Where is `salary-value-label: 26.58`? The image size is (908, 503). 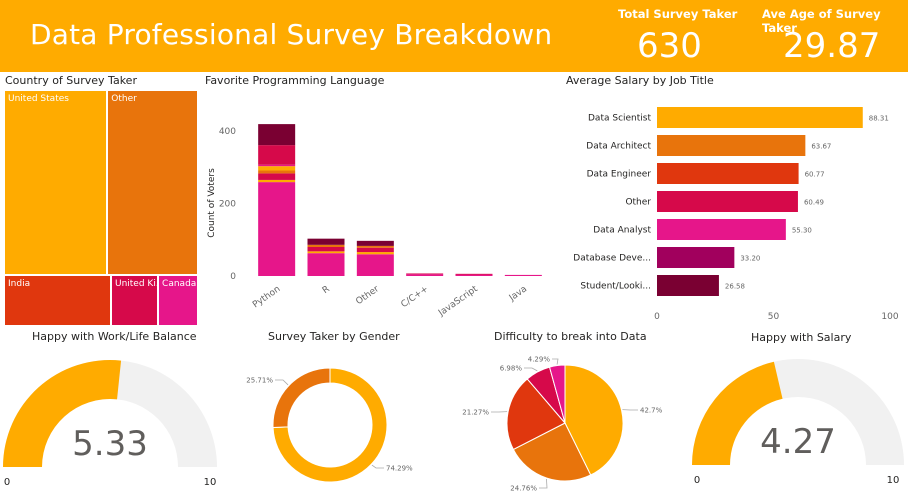 salary-value-label: 26.58 is located at coordinates (735, 287).